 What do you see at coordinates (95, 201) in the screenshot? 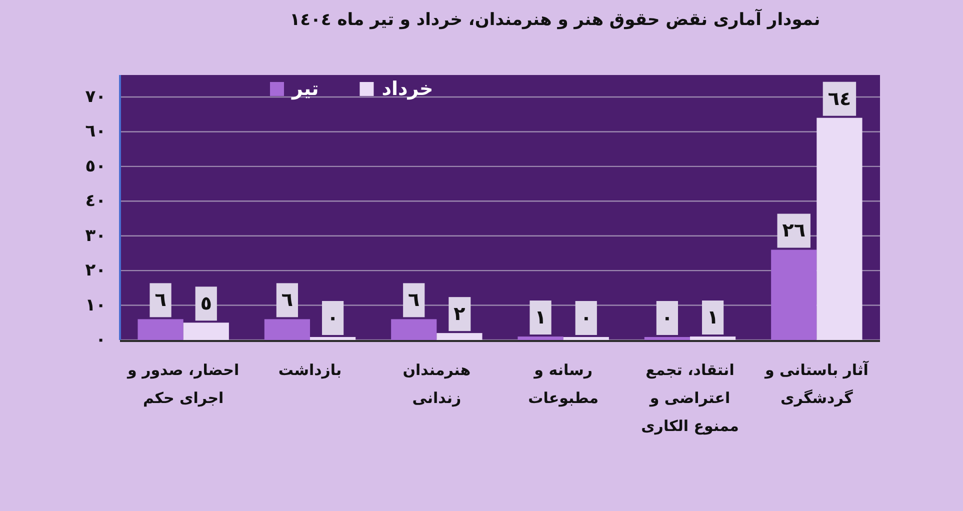
I see `y-tick-label: ٤٠` at bounding box center [95, 201].